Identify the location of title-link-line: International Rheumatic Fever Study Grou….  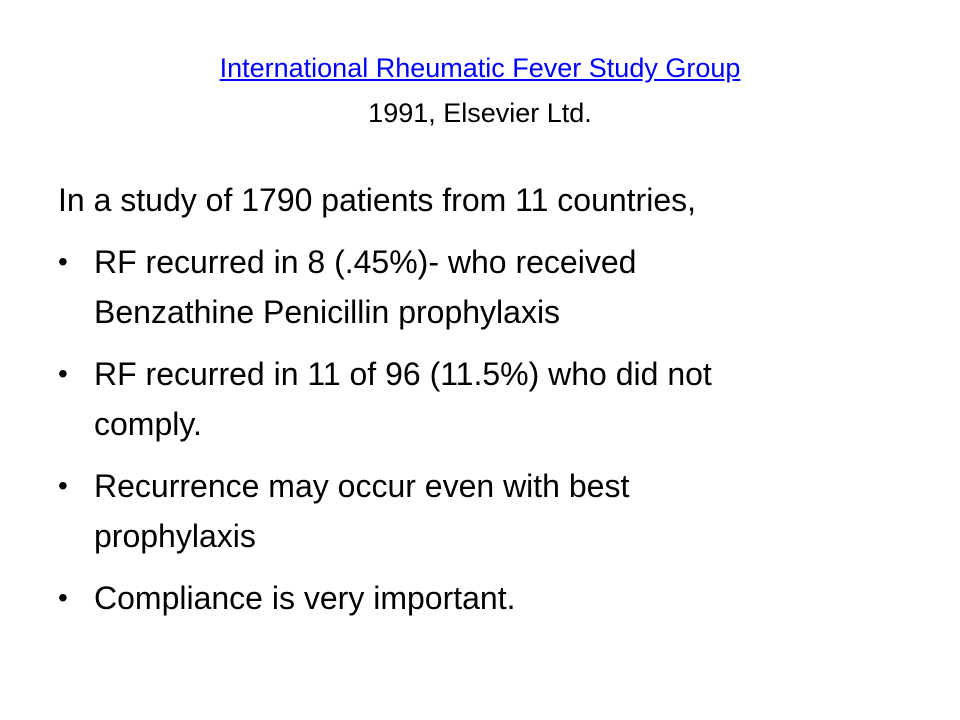
(480, 68).